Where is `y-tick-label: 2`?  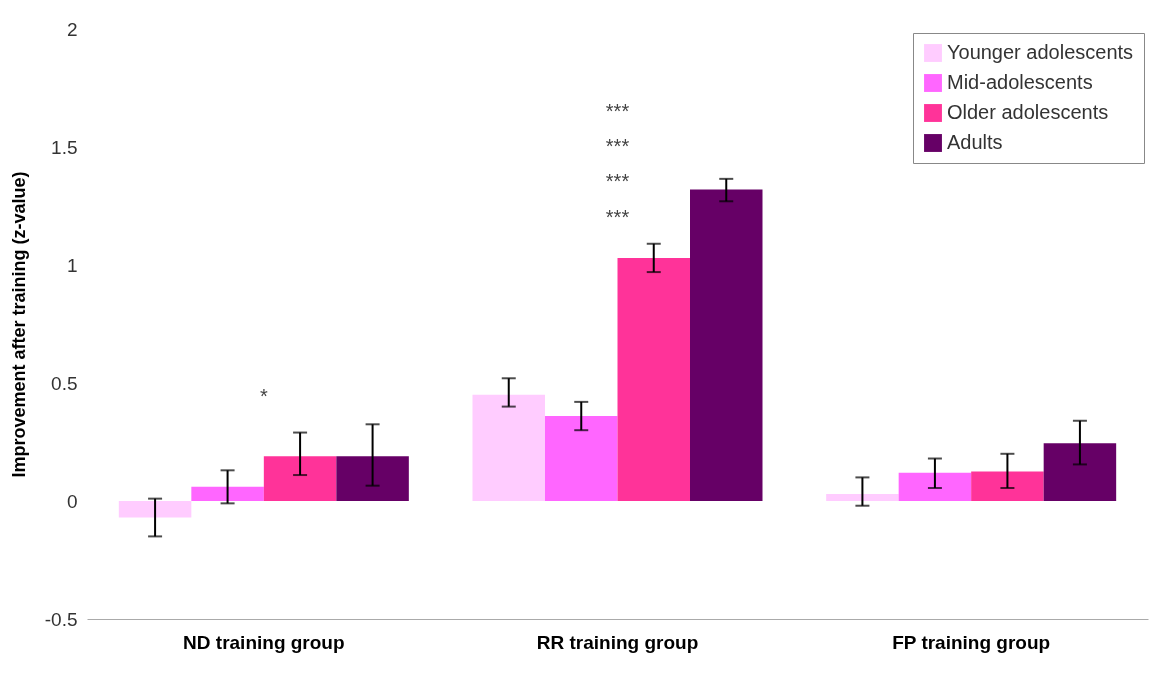
y-tick-label: 2 is located at coordinates (72, 29).